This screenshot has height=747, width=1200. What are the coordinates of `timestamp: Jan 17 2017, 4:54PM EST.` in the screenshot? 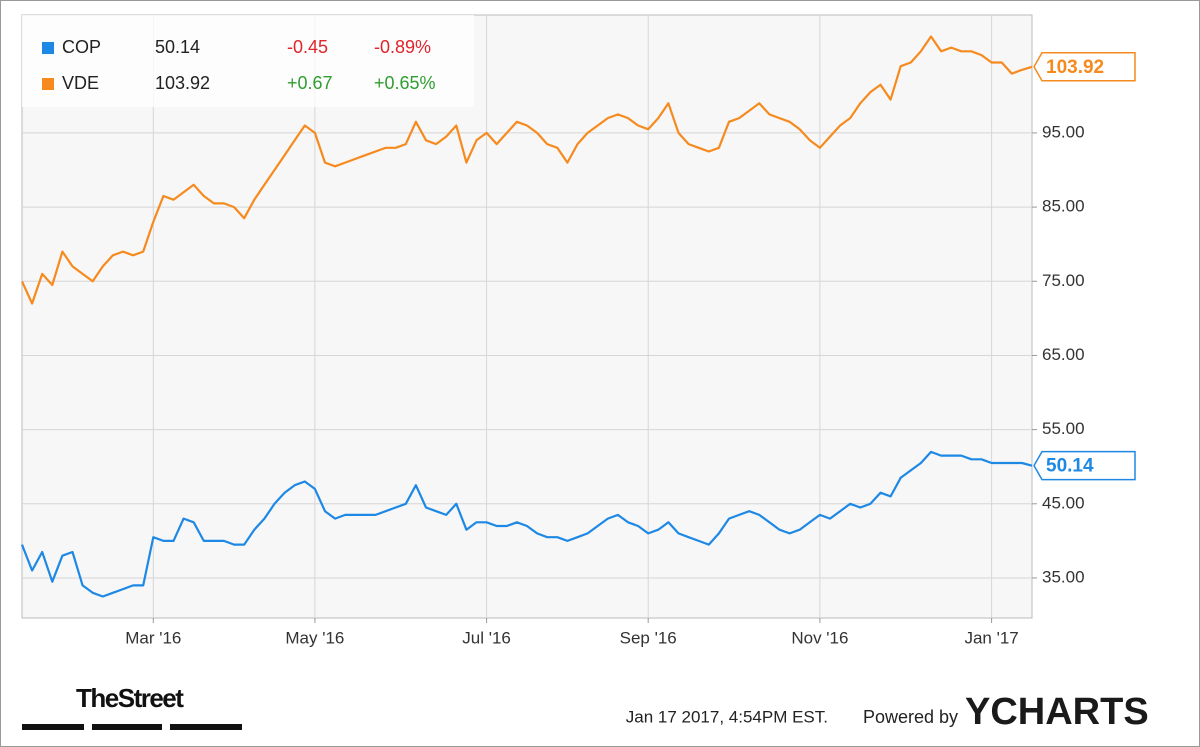 It's located at (727, 716).